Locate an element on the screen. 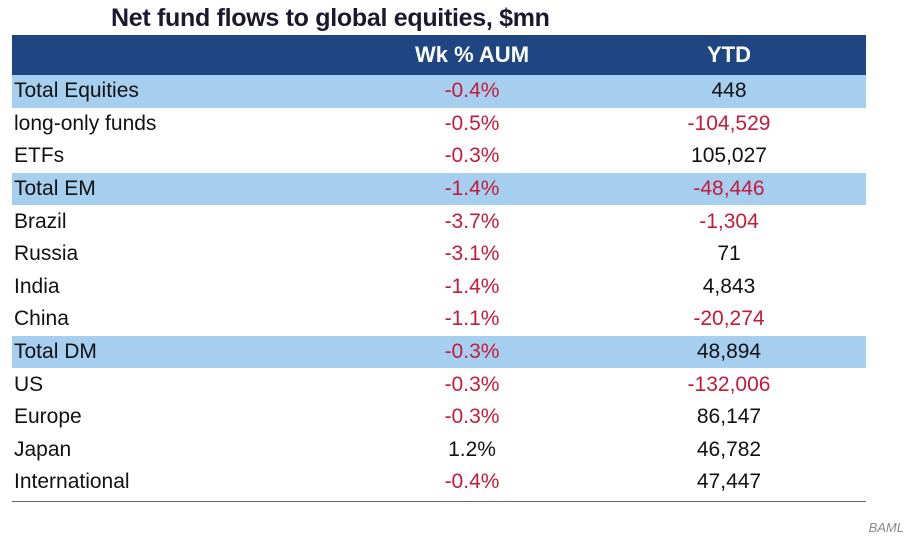 The height and width of the screenshot is (543, 912). row-wk-aum: -1.1% is located at coordinates (472, 319).